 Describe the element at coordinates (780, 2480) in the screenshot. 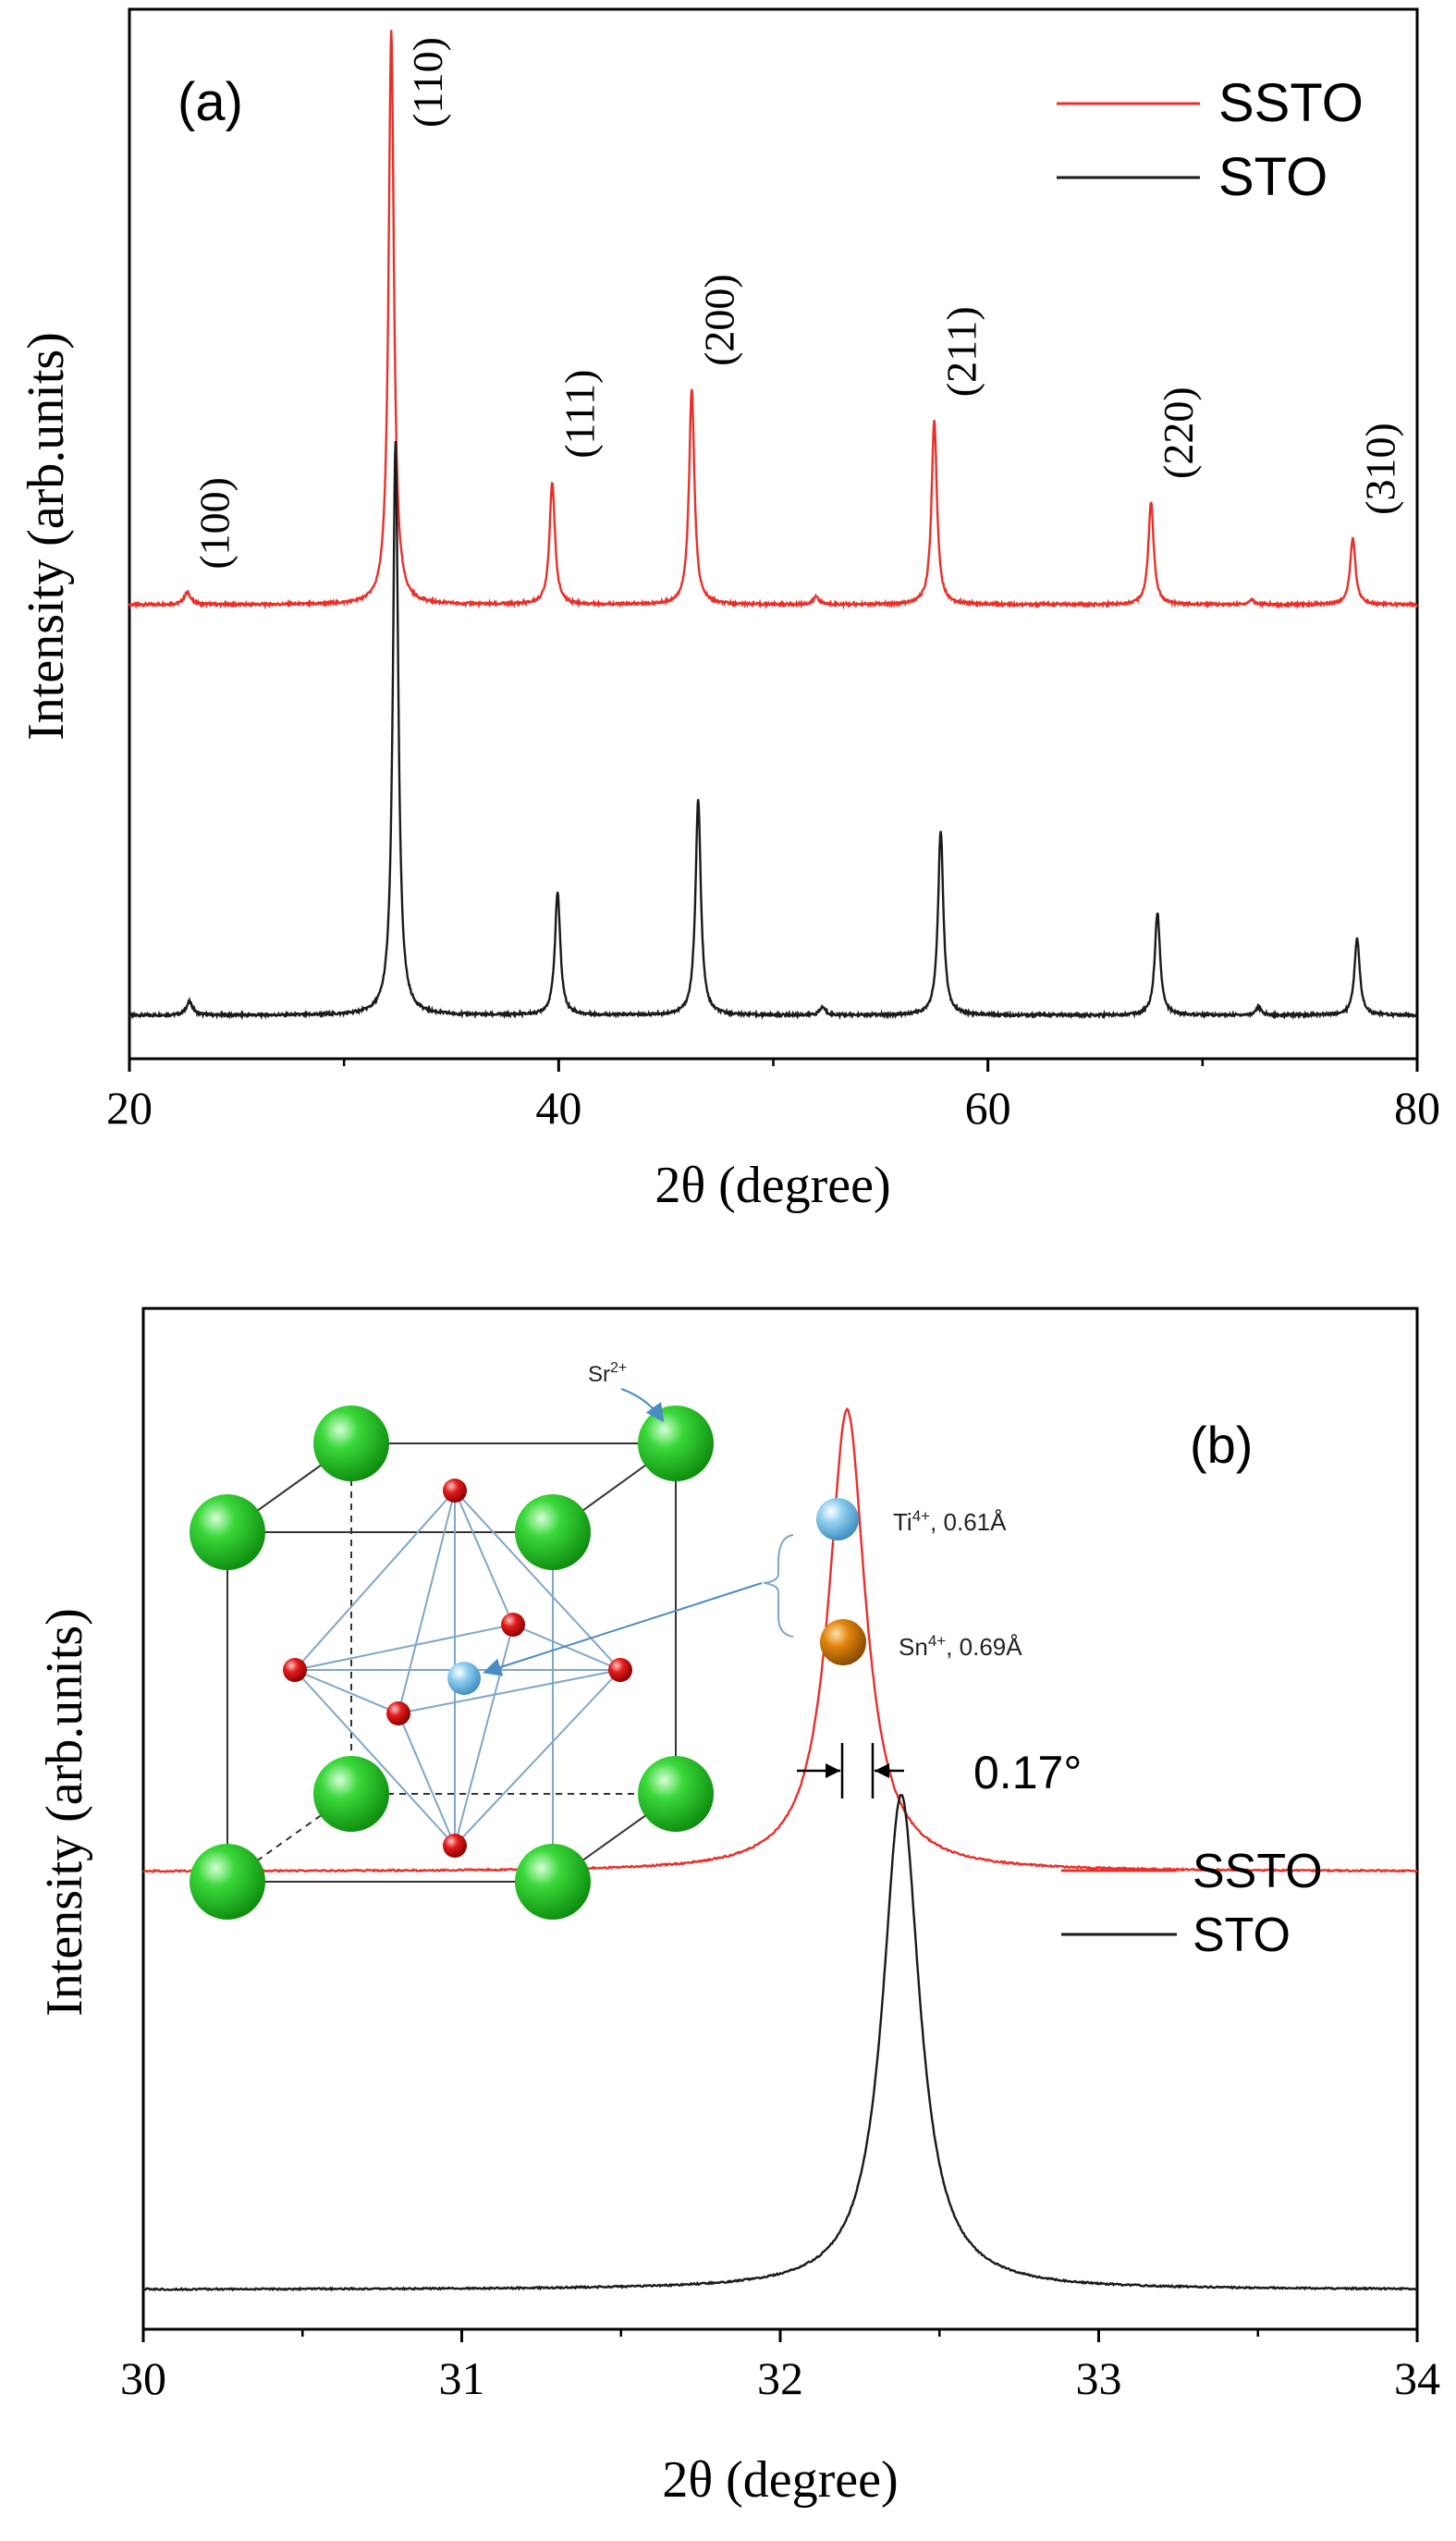

I see `panel-b-x-axis-label: 2θ (degree)` at that location.